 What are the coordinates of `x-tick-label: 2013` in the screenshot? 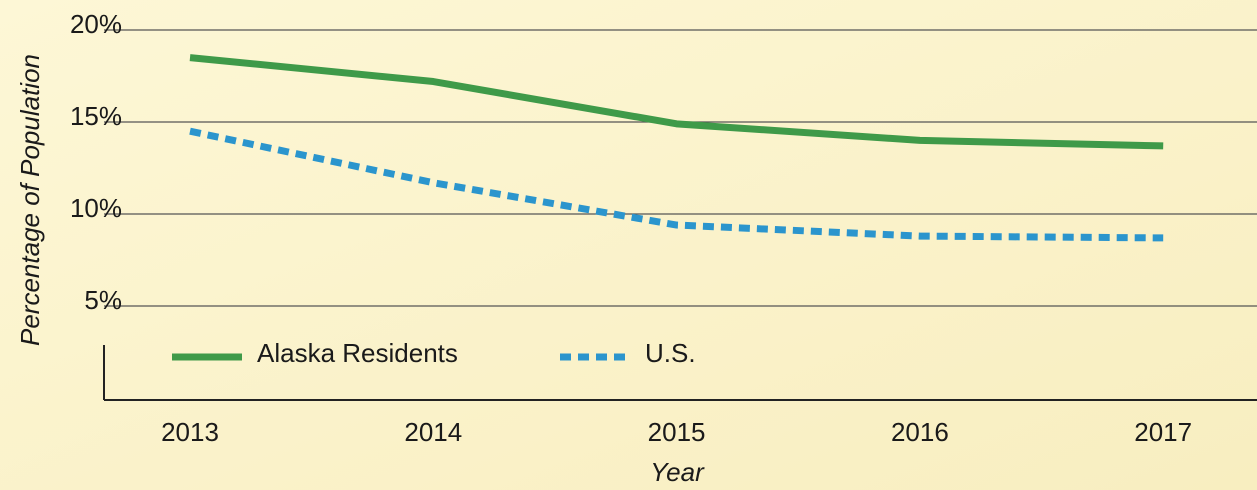 It's located at (190, 432).